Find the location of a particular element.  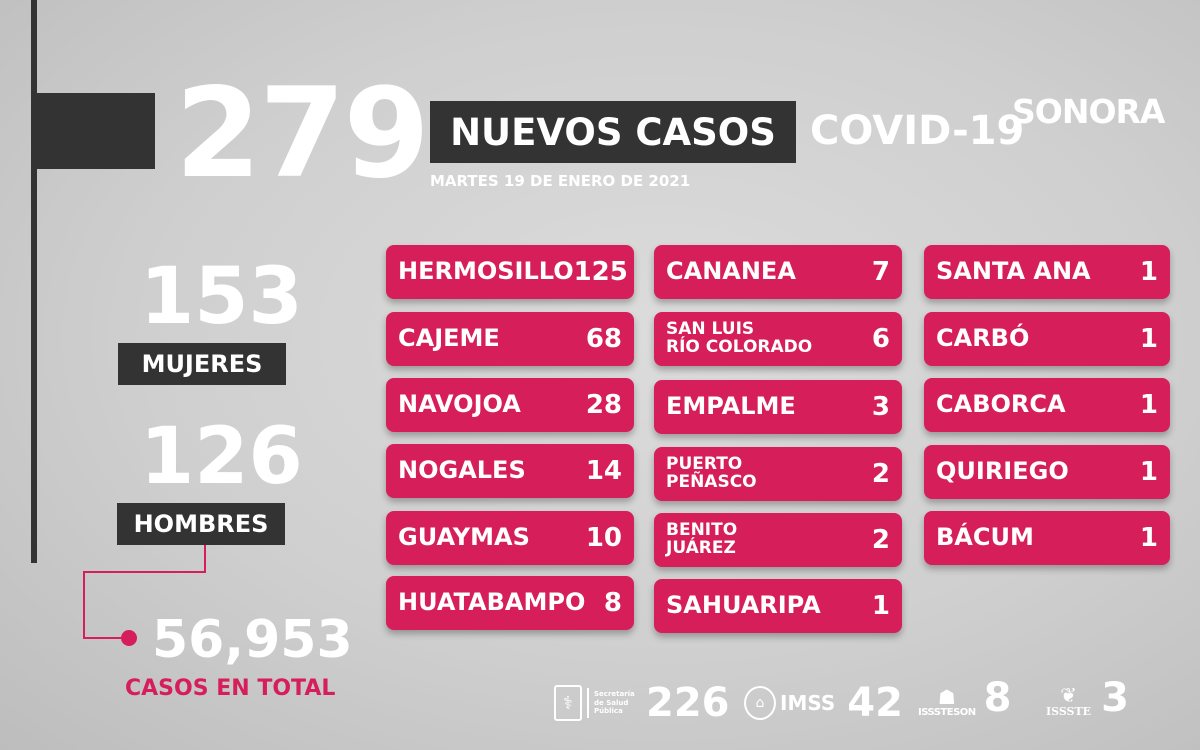

women-label: MUJERES is located at coordinates (202, 364).